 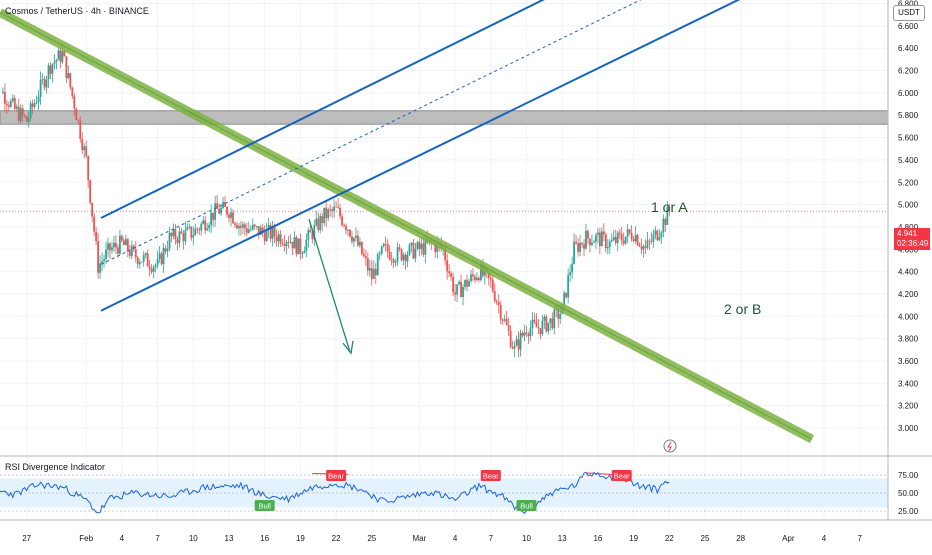 What do you see at coordinates (348, 347) in the screenshot?
I see `down-arrow-head` at bounding box center [348, 347].